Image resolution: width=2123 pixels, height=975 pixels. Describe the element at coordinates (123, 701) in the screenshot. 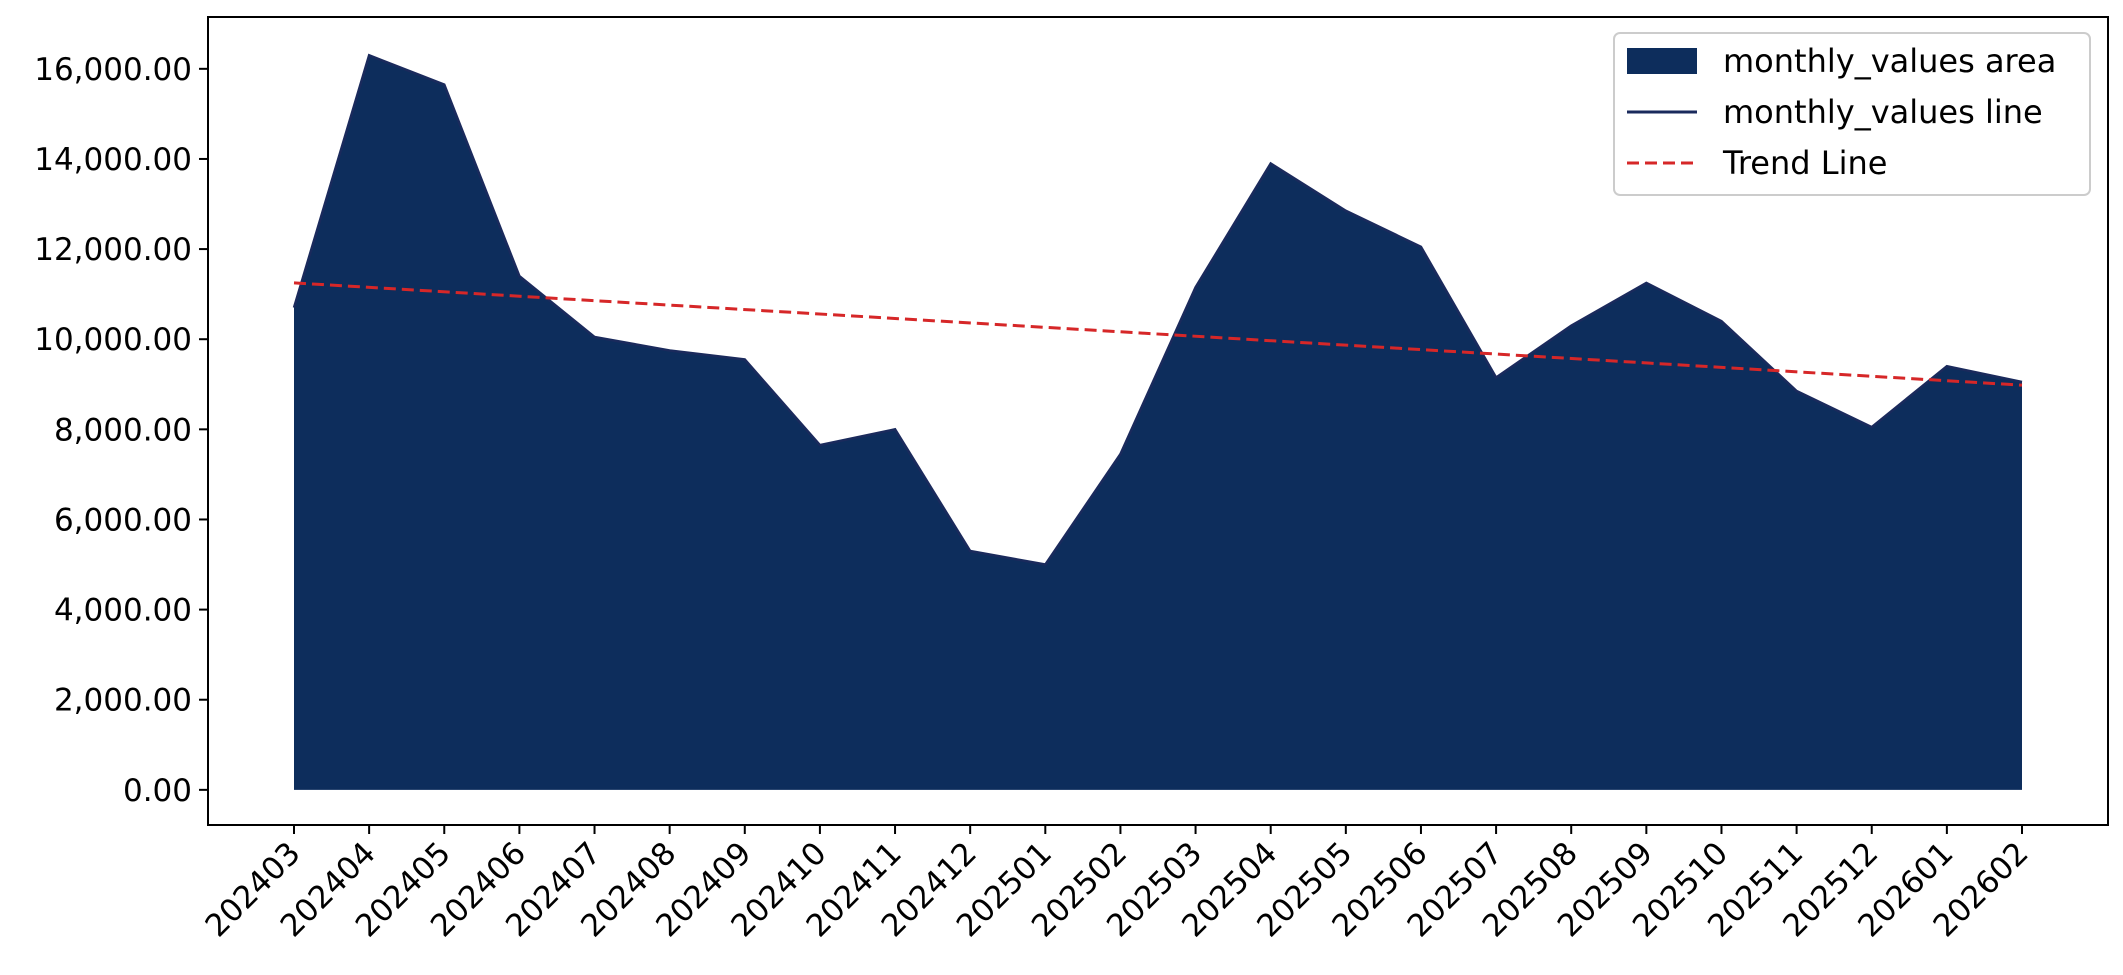

I see `y-tick-label: 2,000.00` at that location.